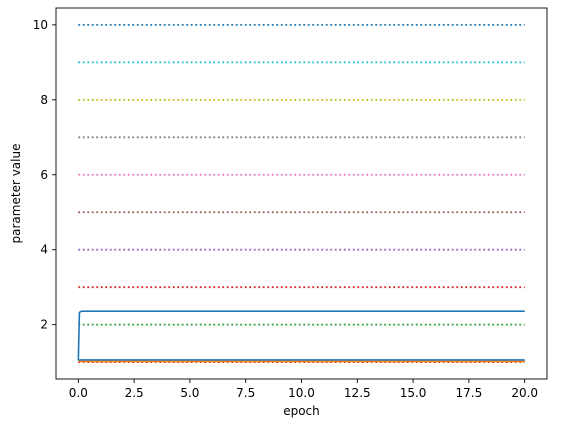 The image size is (562, 432). I want to click on x-axis: 0.0 2.5 5.0 7.5 10.0 12.5 15.0 17.5 20.0, so click(303, 389).